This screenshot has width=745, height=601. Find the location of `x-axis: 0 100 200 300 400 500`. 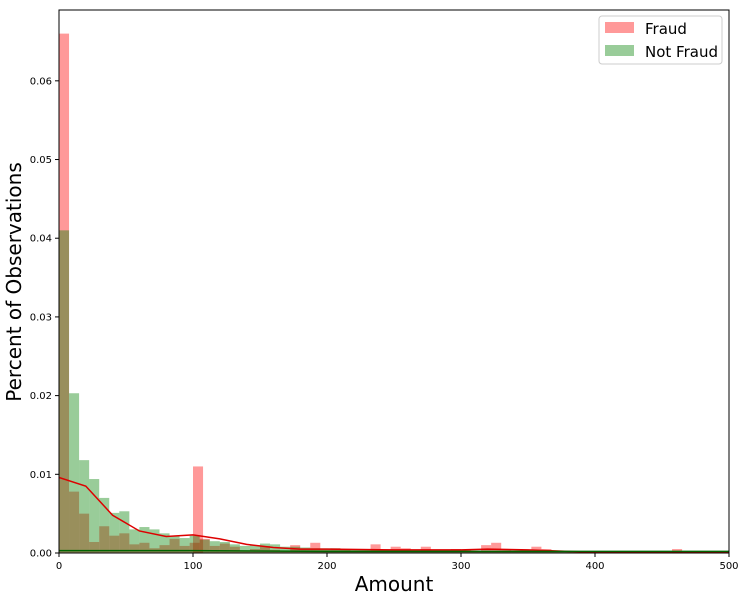

x-axis: 0 100 200 300 400 500 is located at coordinates (397, 562).